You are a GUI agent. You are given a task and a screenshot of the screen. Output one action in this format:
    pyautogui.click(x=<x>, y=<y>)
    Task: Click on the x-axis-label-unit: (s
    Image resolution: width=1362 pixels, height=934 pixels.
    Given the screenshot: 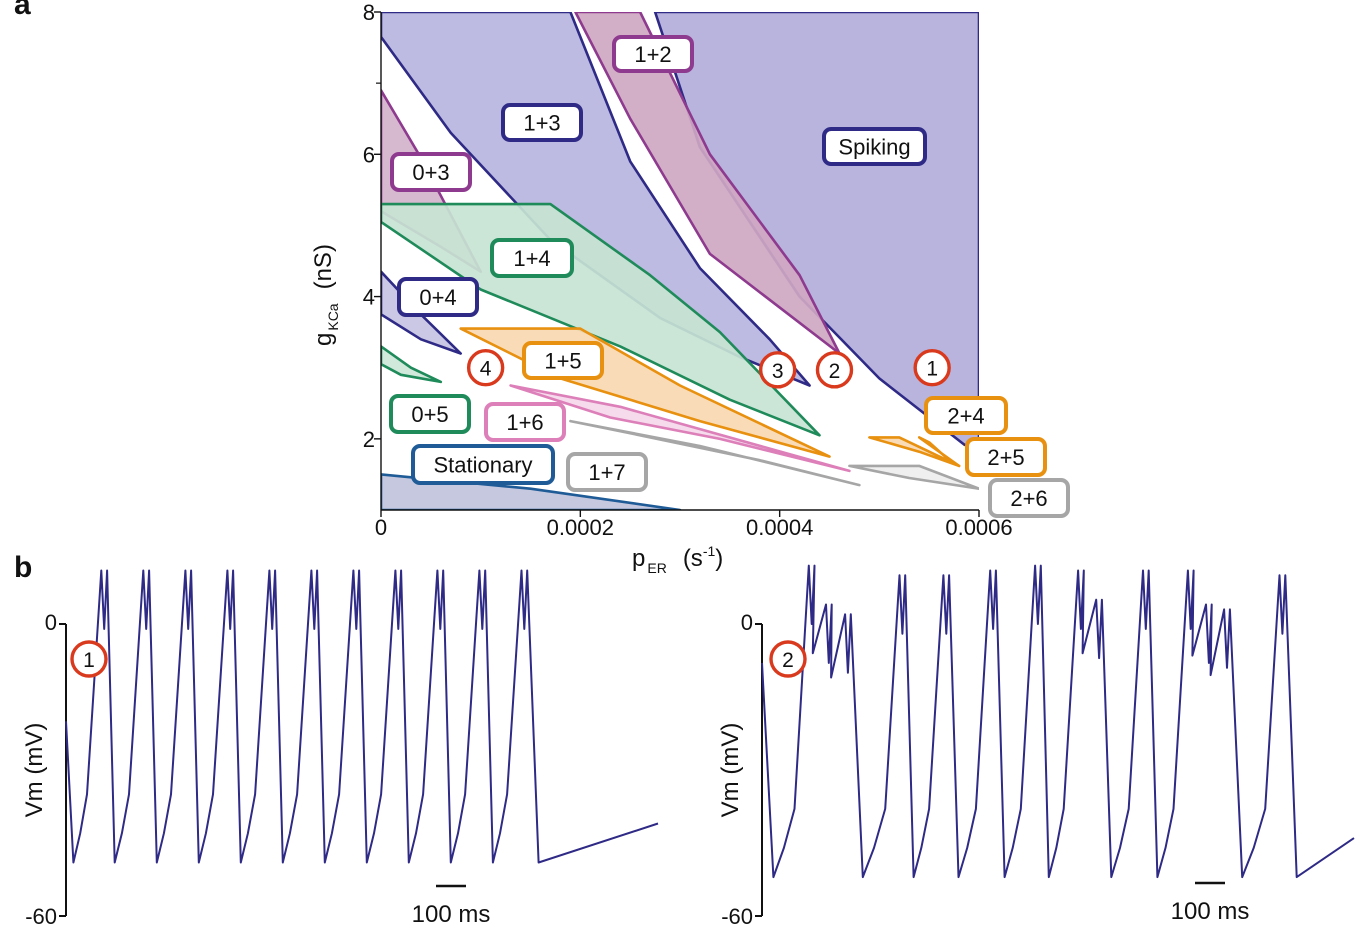 What is the action you would take?
    pyautogui.click(x=693, y=558)
    